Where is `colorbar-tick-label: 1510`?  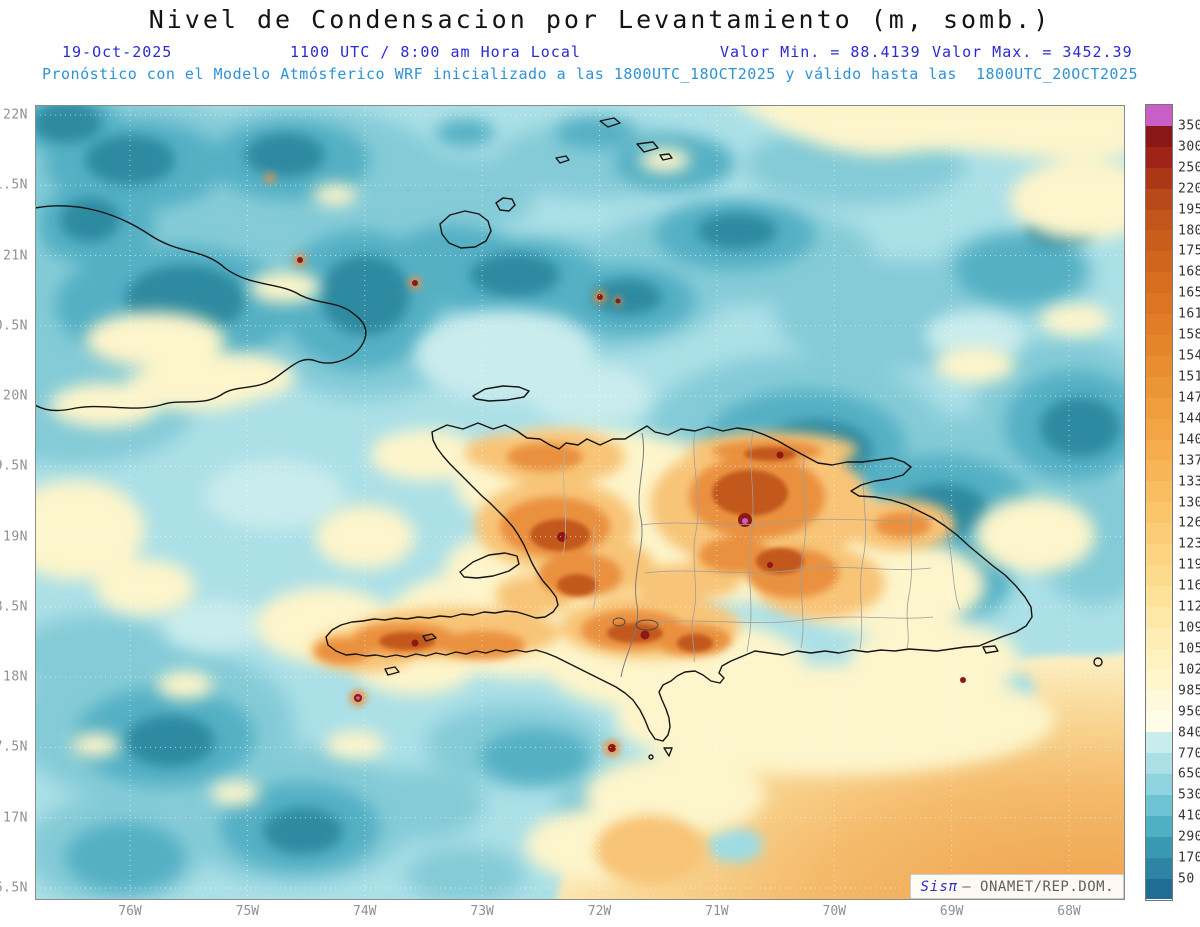
colorbar-tick-label: 1510 is located at coordinates (1189, 377).